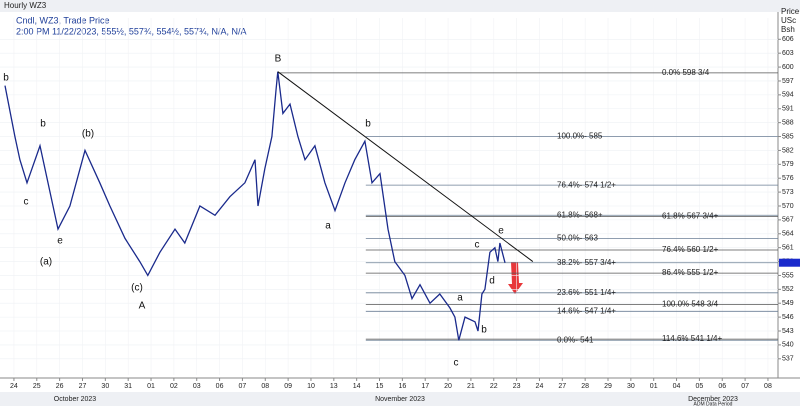 Image resolution: width=800 pixels, height=406 pixels. What do you see at coordinates (448, 386) in the screenshot?
I see `x-tick-label: 20` at bounding box center [448, 386].